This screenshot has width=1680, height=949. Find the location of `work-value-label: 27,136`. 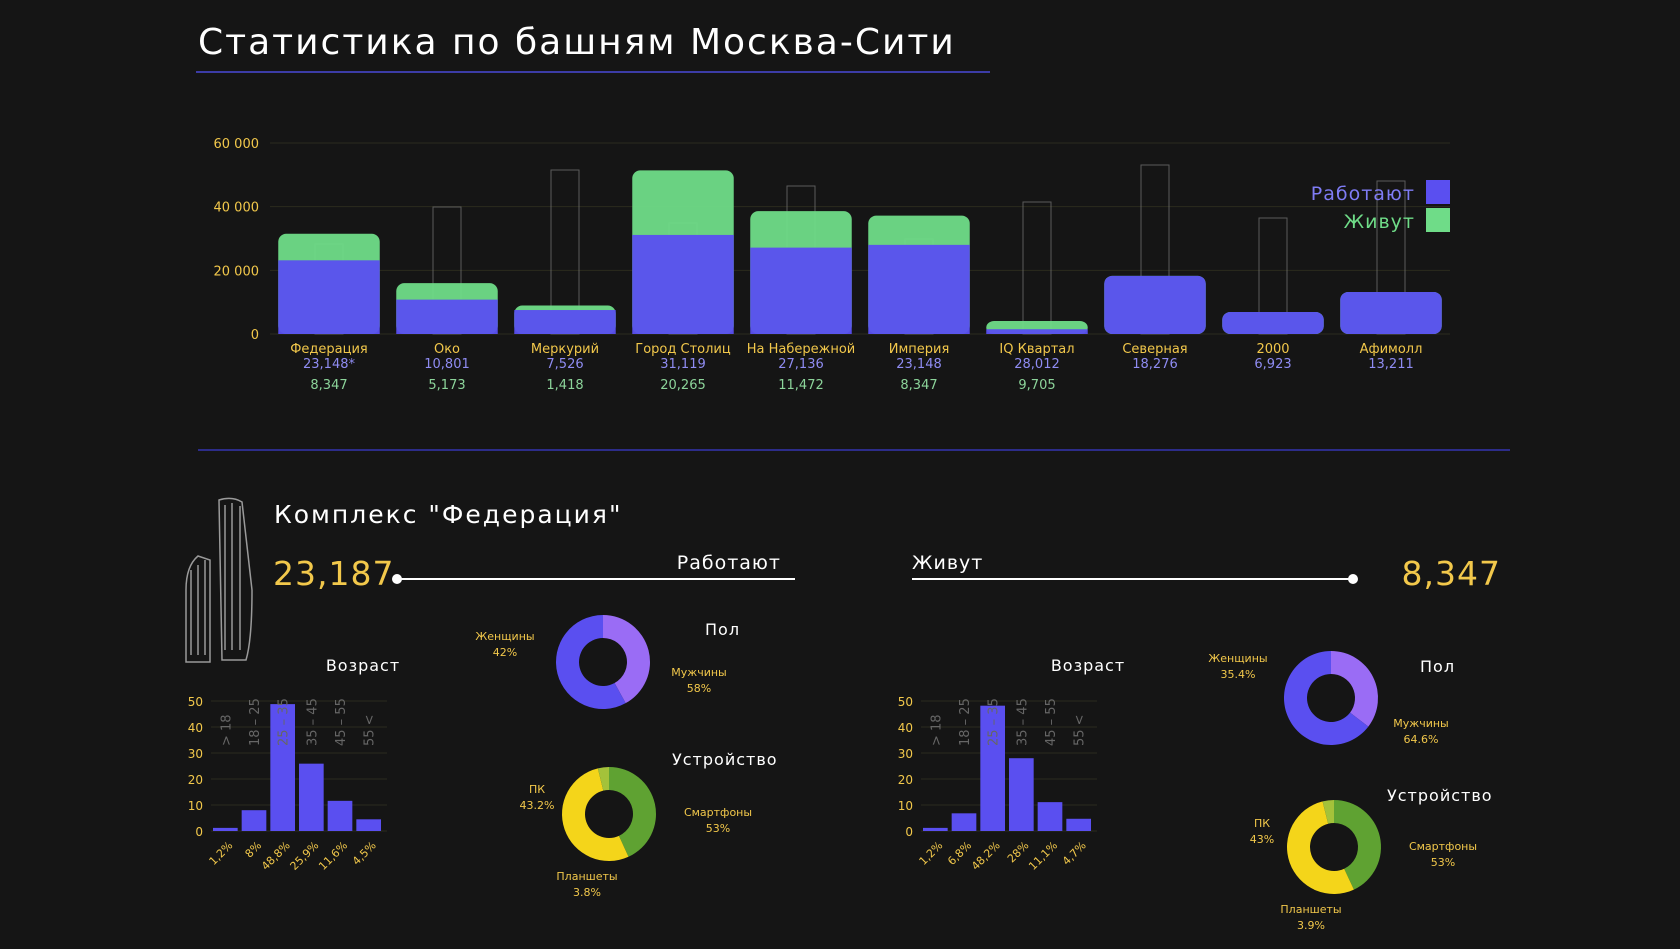

work-value-label: 27,136 is located at coordinates (801, 364).